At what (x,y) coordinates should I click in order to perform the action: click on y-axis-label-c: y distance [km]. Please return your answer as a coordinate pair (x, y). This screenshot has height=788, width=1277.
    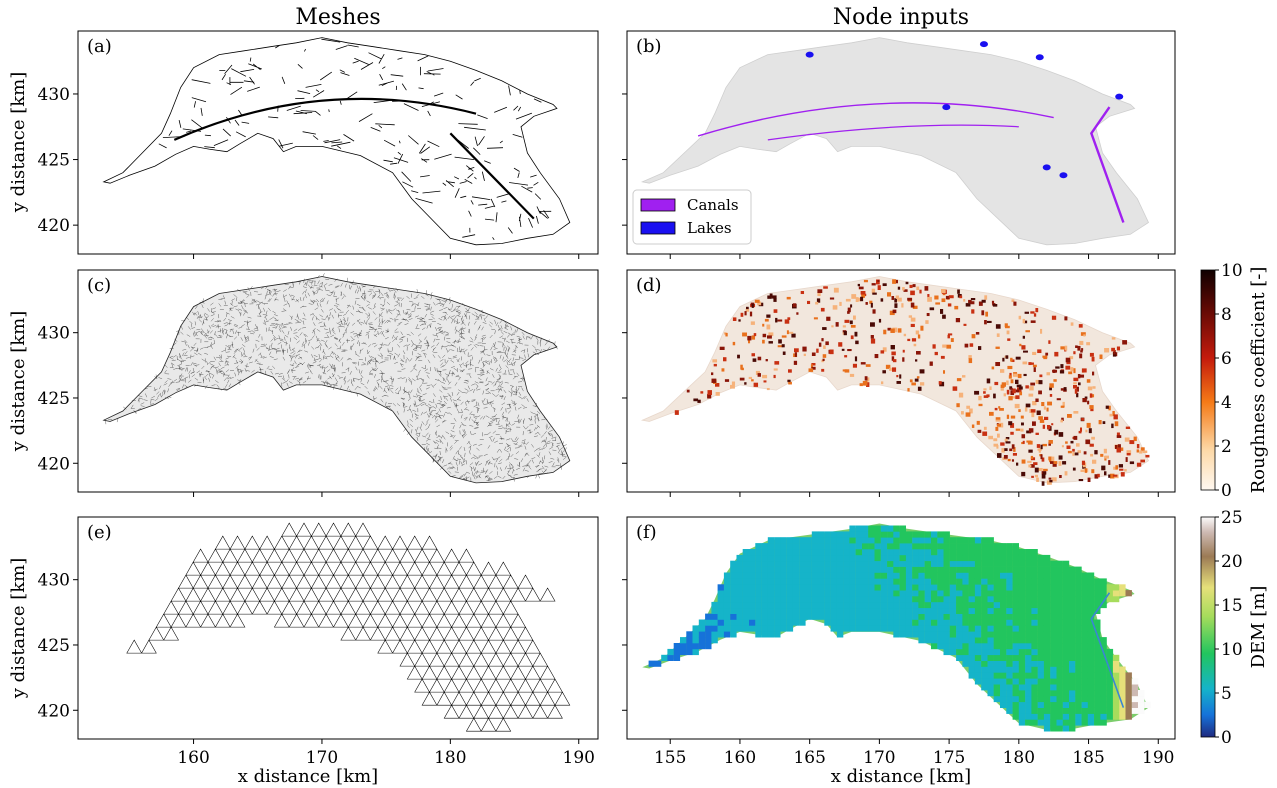
    Looking at the image, I should click on (18, 381).